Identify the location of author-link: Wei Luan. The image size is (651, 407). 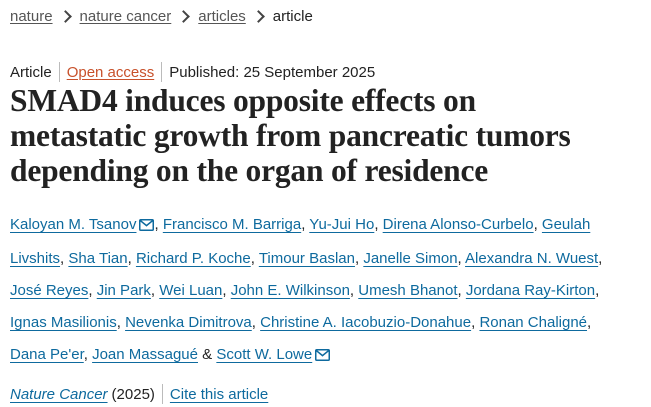
(191, 290).